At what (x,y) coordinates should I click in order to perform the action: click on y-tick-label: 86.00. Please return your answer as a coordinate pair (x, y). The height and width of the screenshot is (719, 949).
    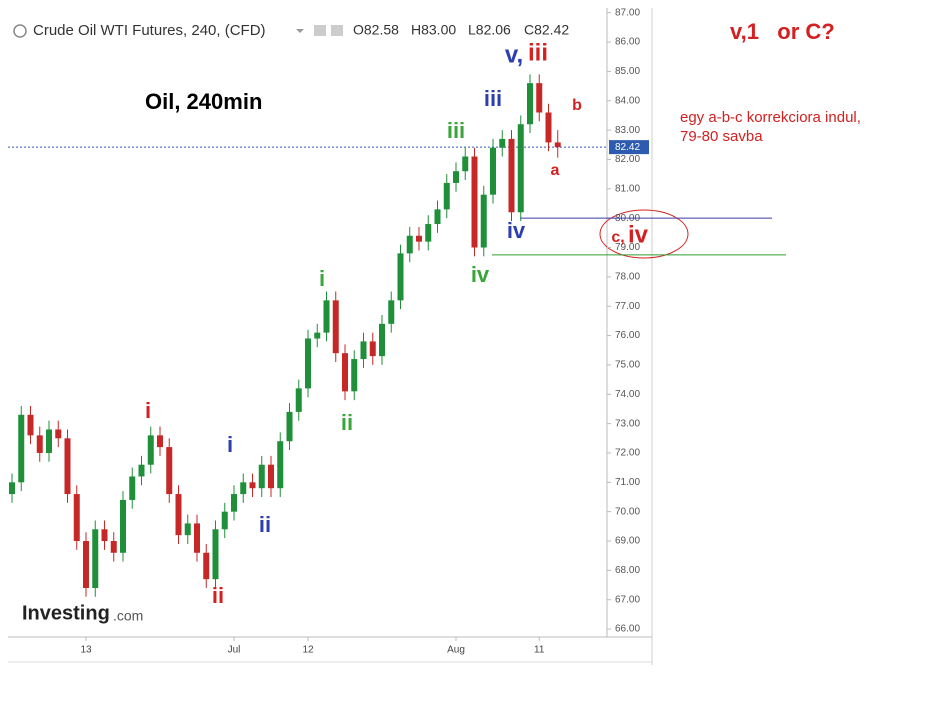
    Looking at the image, I should click on (627, 42).